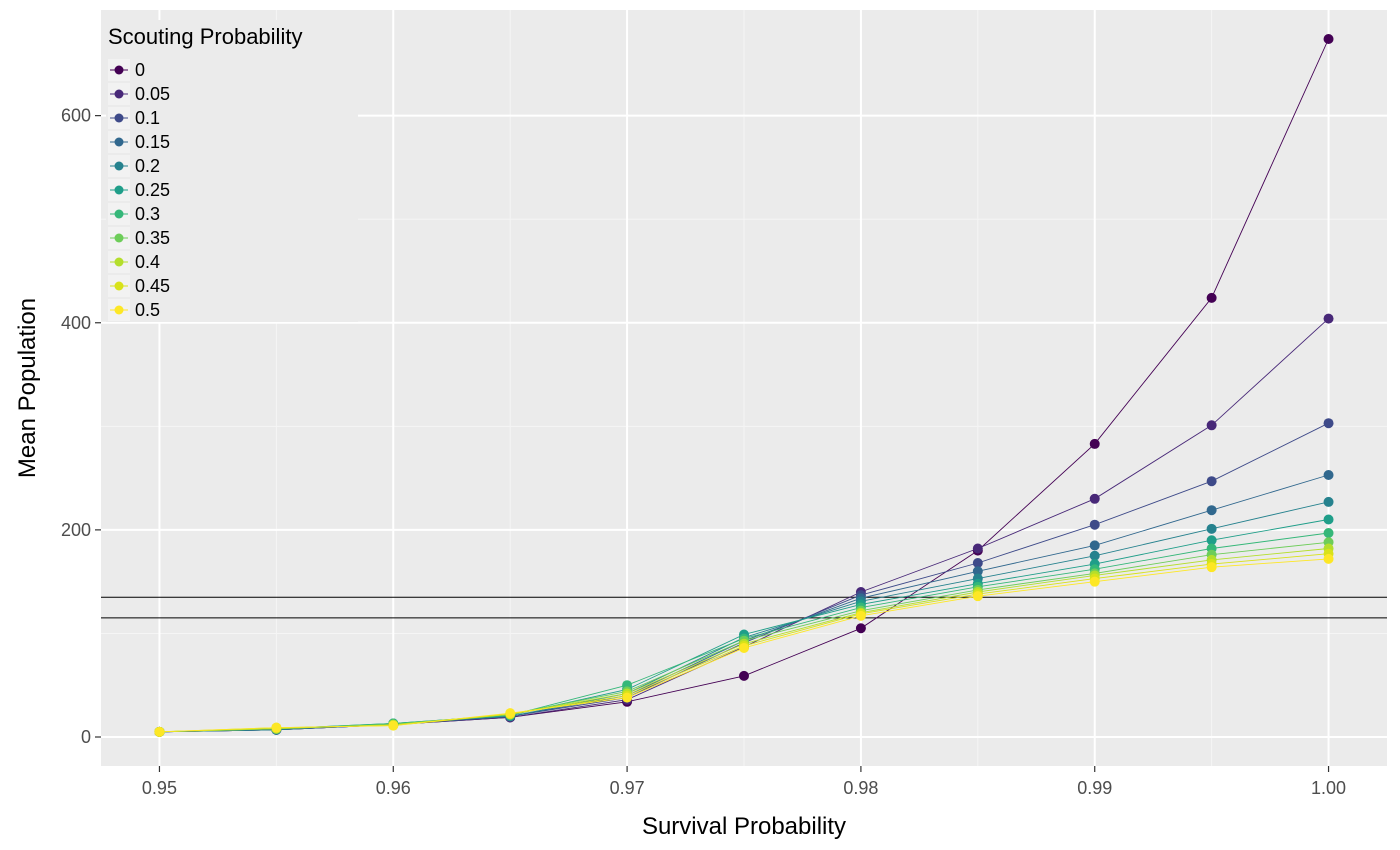  I want to click on x-axis-title: Survival Probability, so click(744, 826).